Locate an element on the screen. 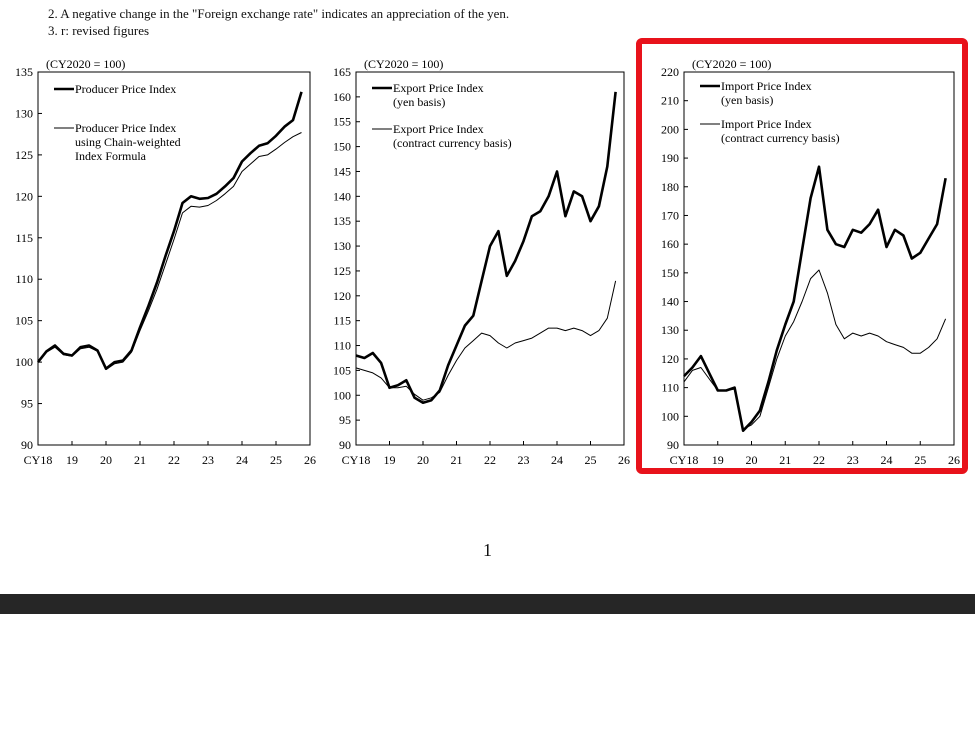 The height and width of the screenshot is (732, 975). legend-label-2: Import Price Index is located at coordinates (766, 124).